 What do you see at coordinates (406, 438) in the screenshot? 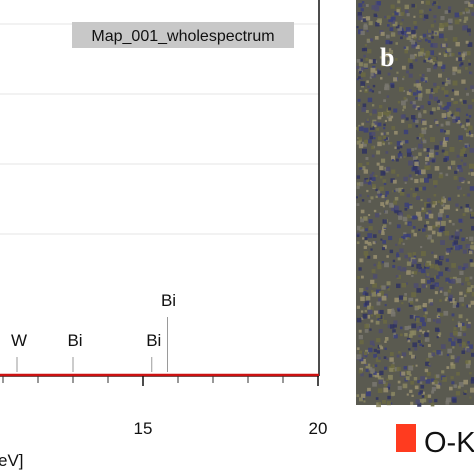
I see `legend-swatch` at bounding box center [406, 438].